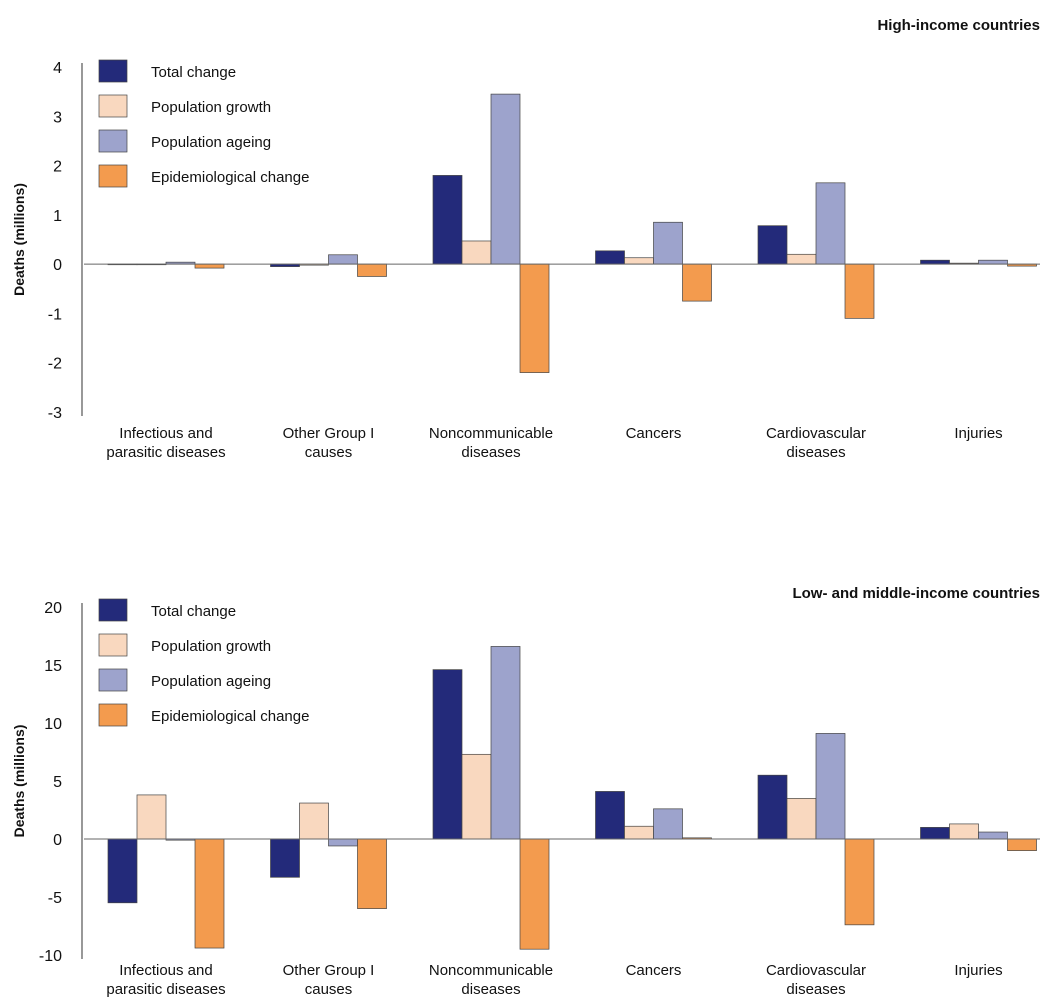 The height and width of the screenshot is (1005, 1045). Describe the element at coordinates (55, 364) in the screenshot. I see `y-tick-label: -2` at that location.